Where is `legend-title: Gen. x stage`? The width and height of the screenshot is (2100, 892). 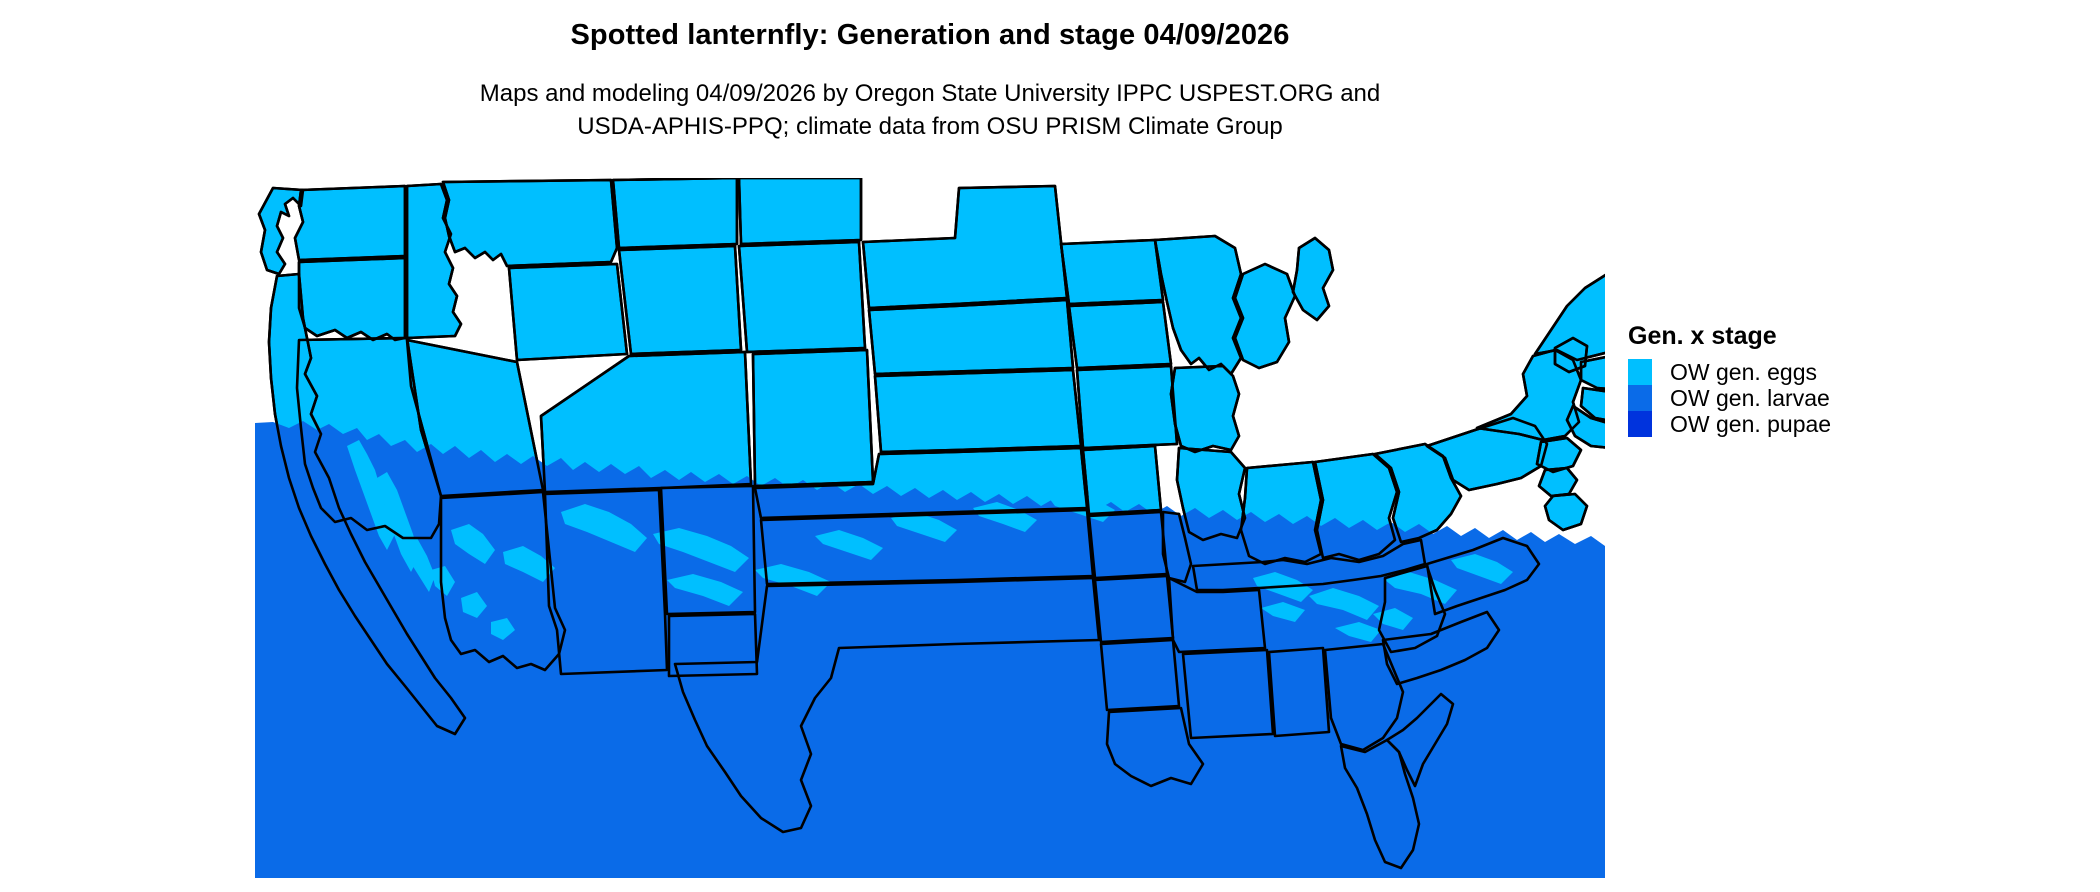 legend-title: Gen. x stage is located at coordinates (1702, 336).